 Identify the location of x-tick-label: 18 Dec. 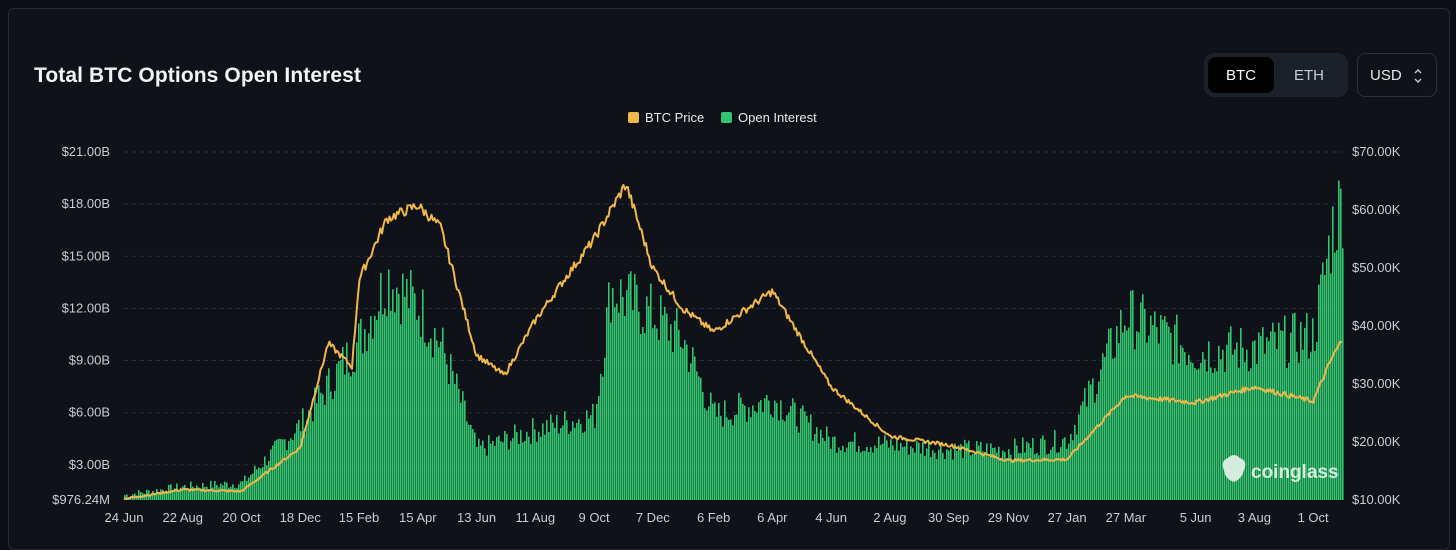
(301, 517).